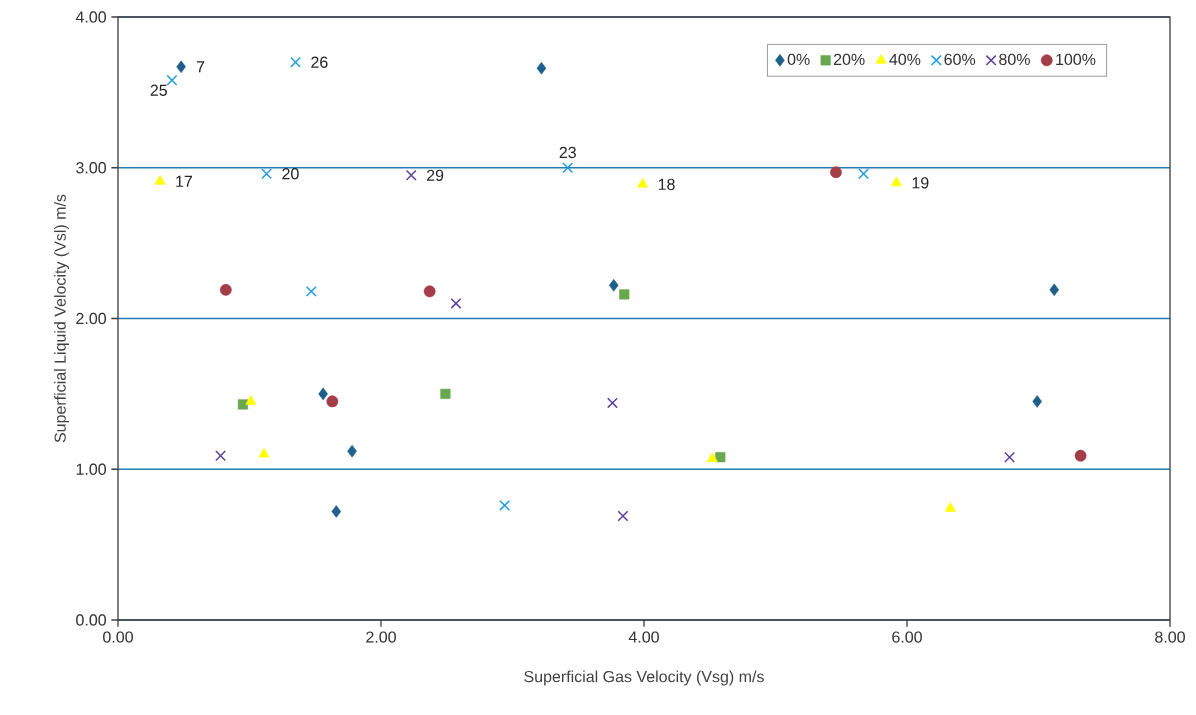 This screenshot has width=1196, height=715. What do you see at coordinates (319, 62) in the screenshot?
I see `annotation: 26` at bounding box center [319, 62].